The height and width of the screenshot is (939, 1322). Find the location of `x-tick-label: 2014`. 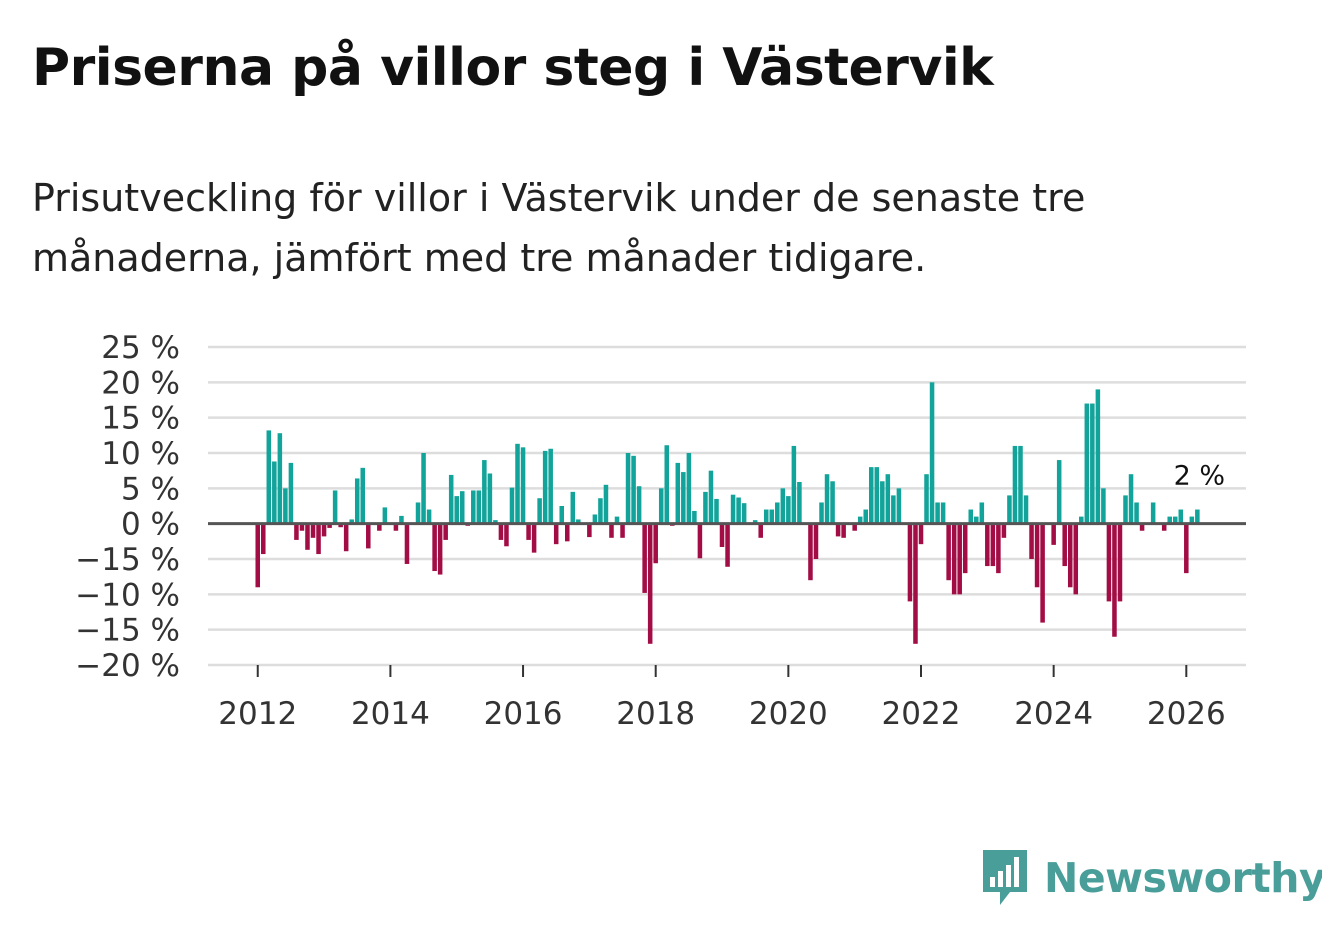

x-tick-label: 2014 is located at coordinates (390, 714).